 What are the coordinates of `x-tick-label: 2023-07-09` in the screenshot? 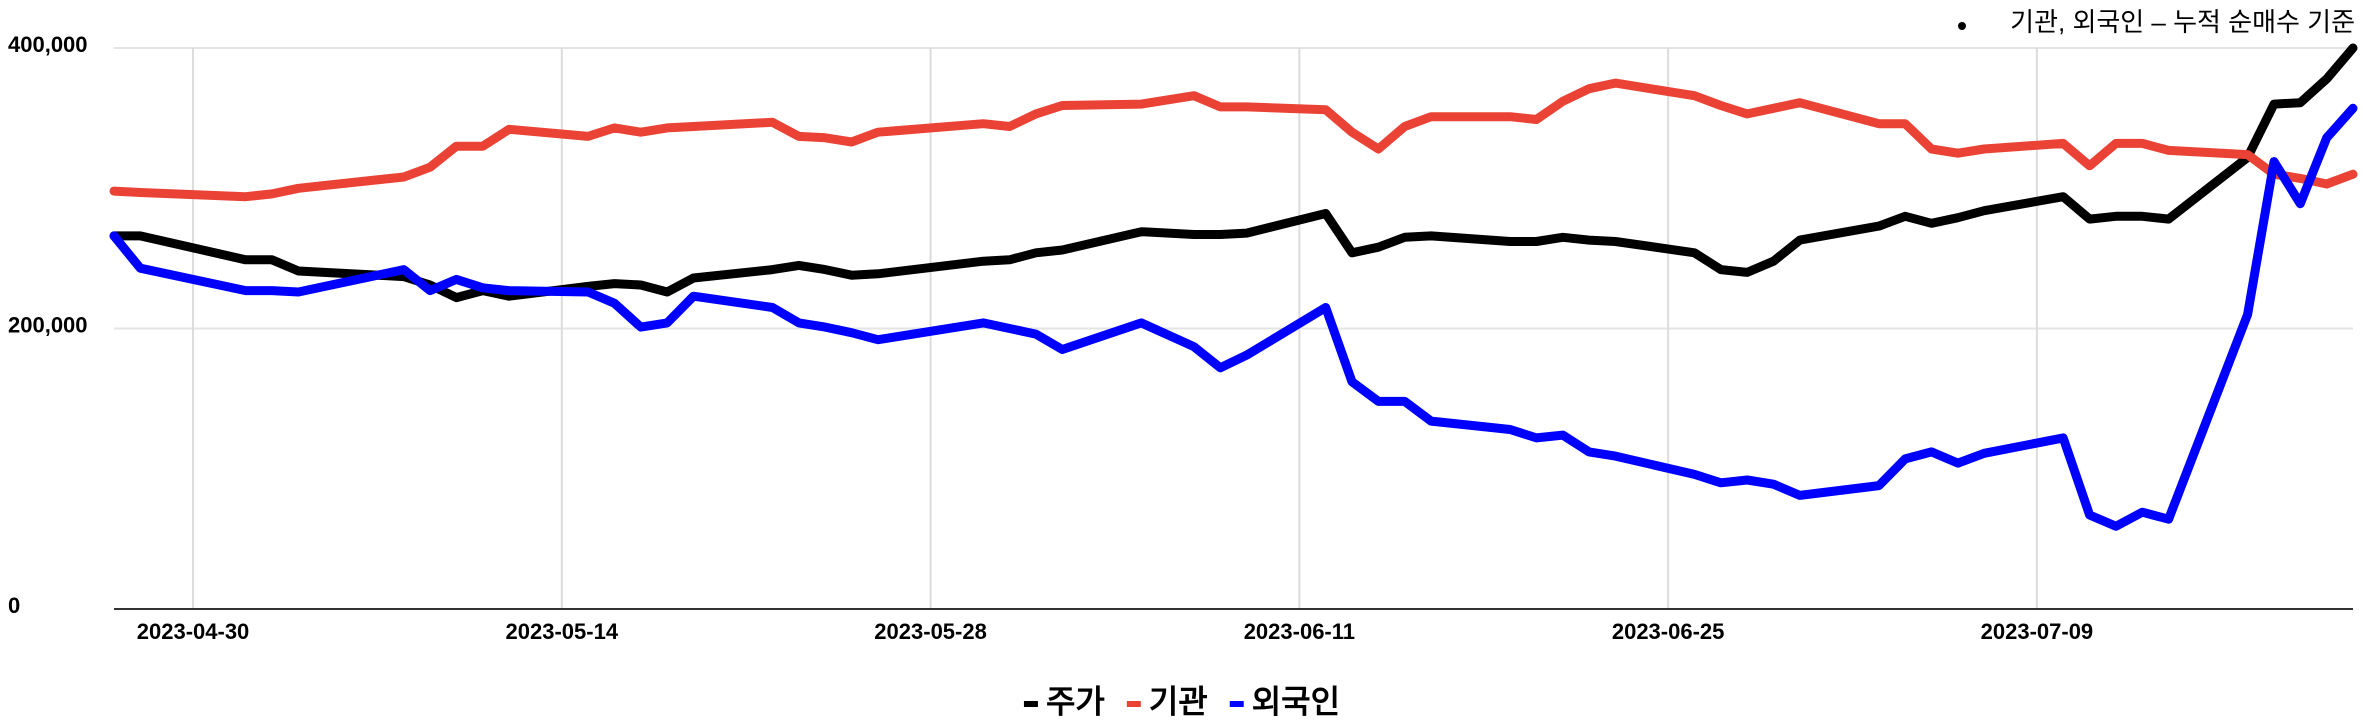 It's located at (2037, 631).